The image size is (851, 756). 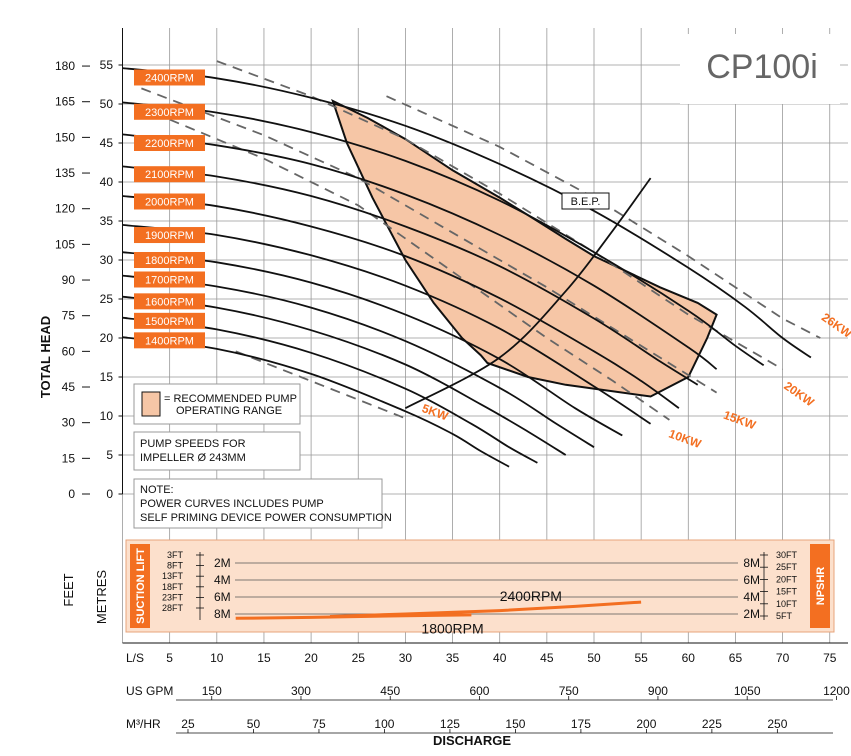 What do you see at coordinates (69, 280) in the screenshot?
I see `feet-tick-label: 90` at bounding box center [69, 280].